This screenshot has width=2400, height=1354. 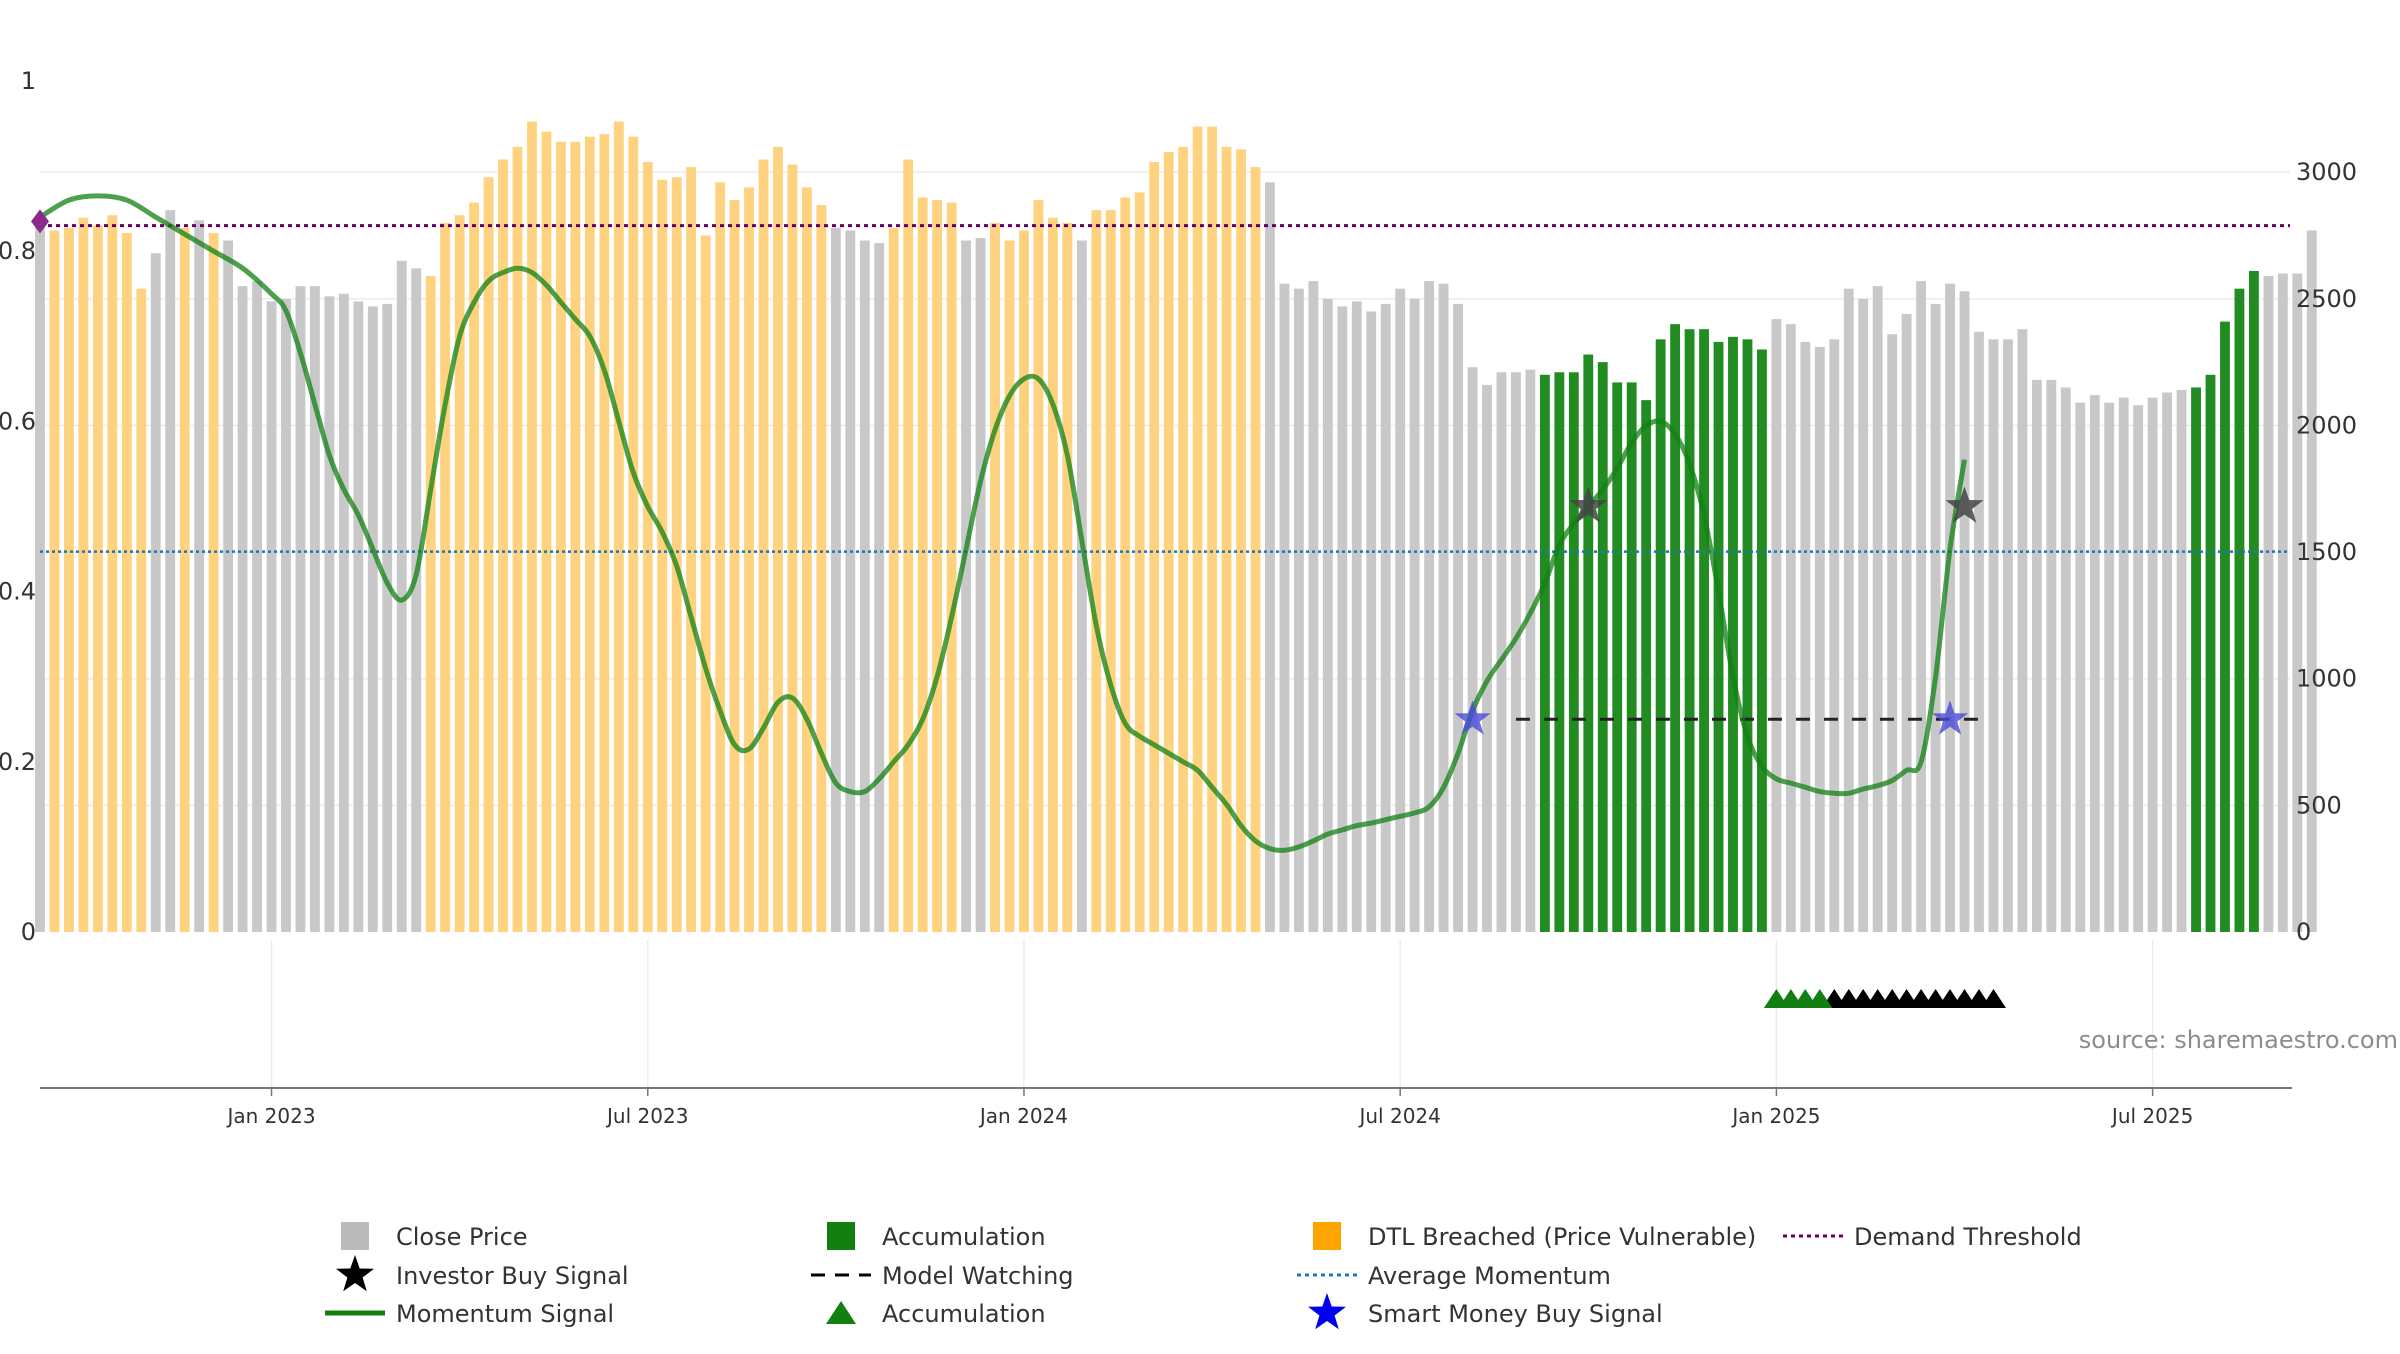 I want to click on legend-label: DTL Breached (Price Vulnerable), so click(x=1562, y=1237).